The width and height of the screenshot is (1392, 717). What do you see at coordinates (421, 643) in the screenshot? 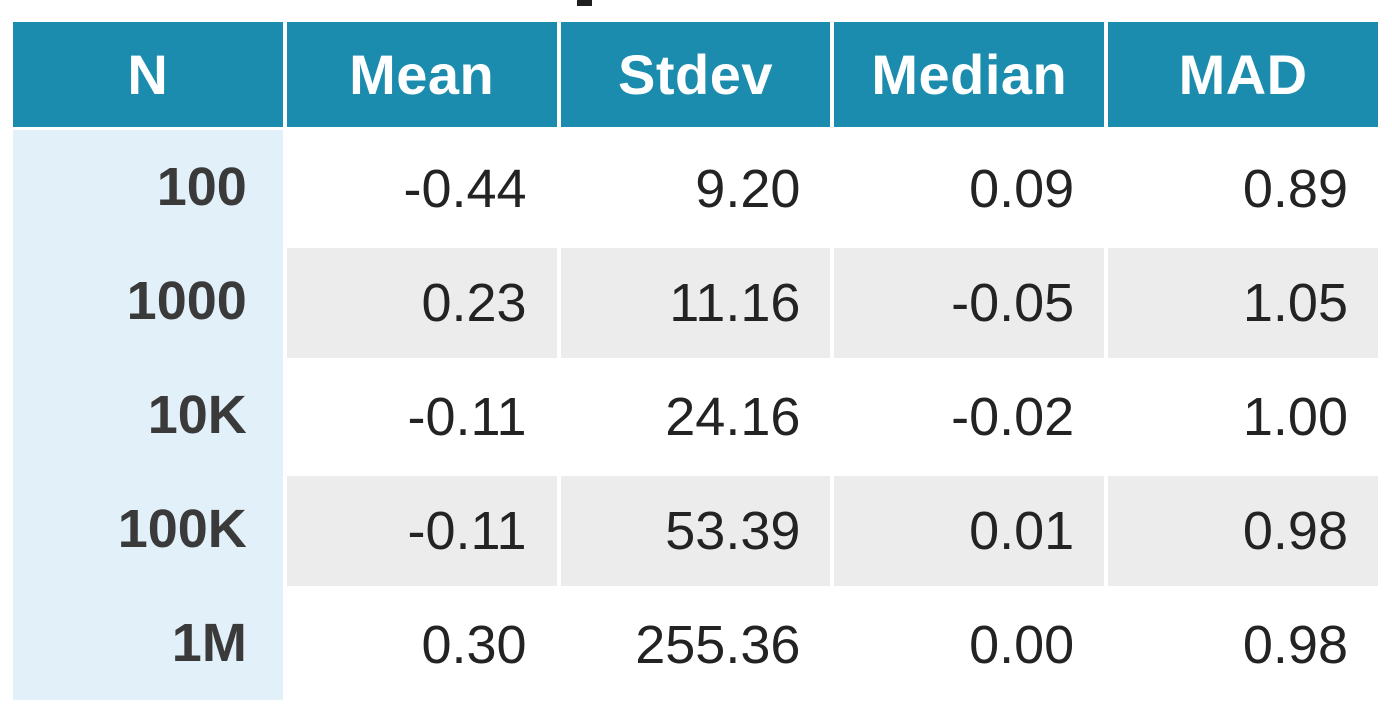
I see `mean-value-cell: 0.30` at bounding box center [421, 643].